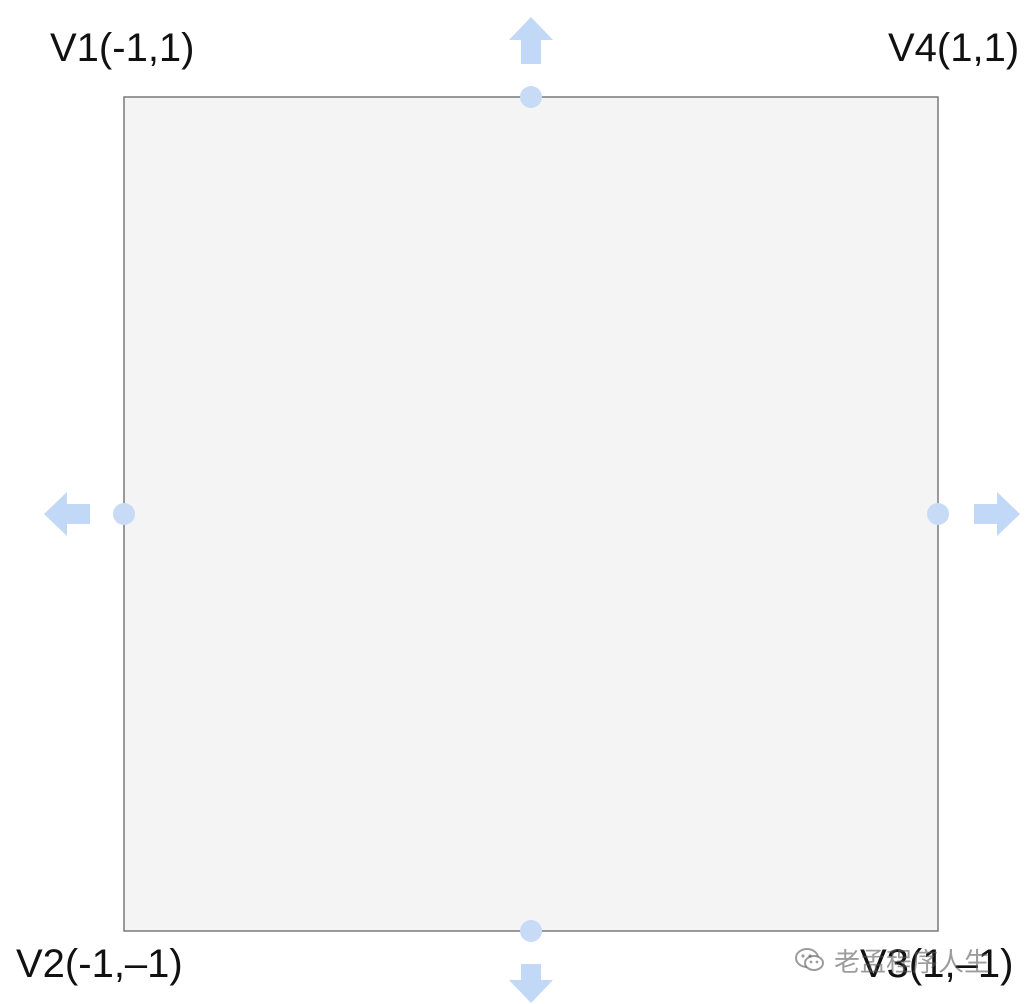  Describe the element at coordinates (954, 48) in the screenshot. I see `vertex-label-v4: V4(1,1)` at that location.